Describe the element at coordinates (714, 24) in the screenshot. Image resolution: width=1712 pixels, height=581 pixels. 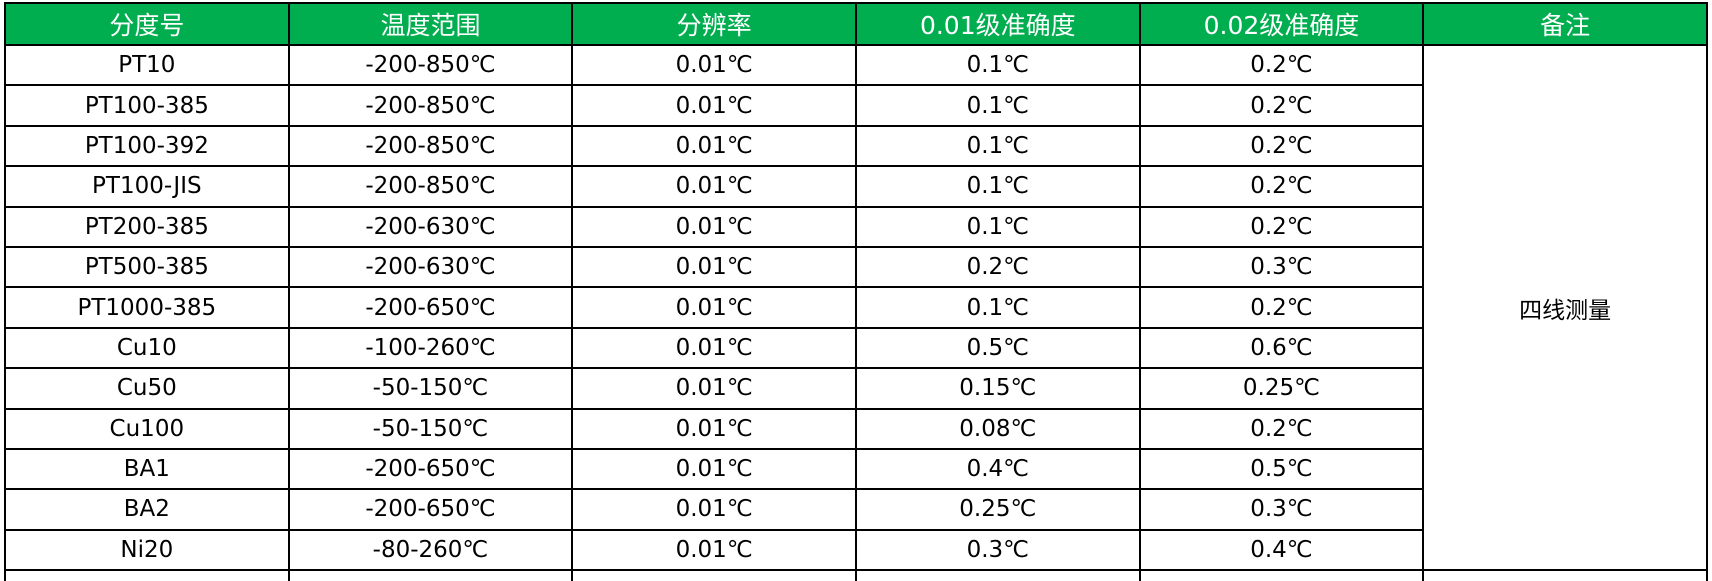
I see `column-header: 分辨率` at that location.